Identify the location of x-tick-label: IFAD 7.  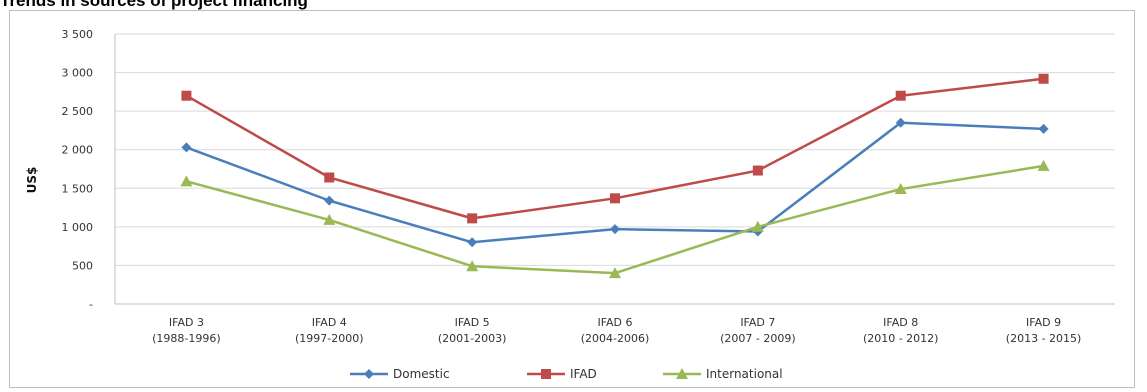
(757, 322).